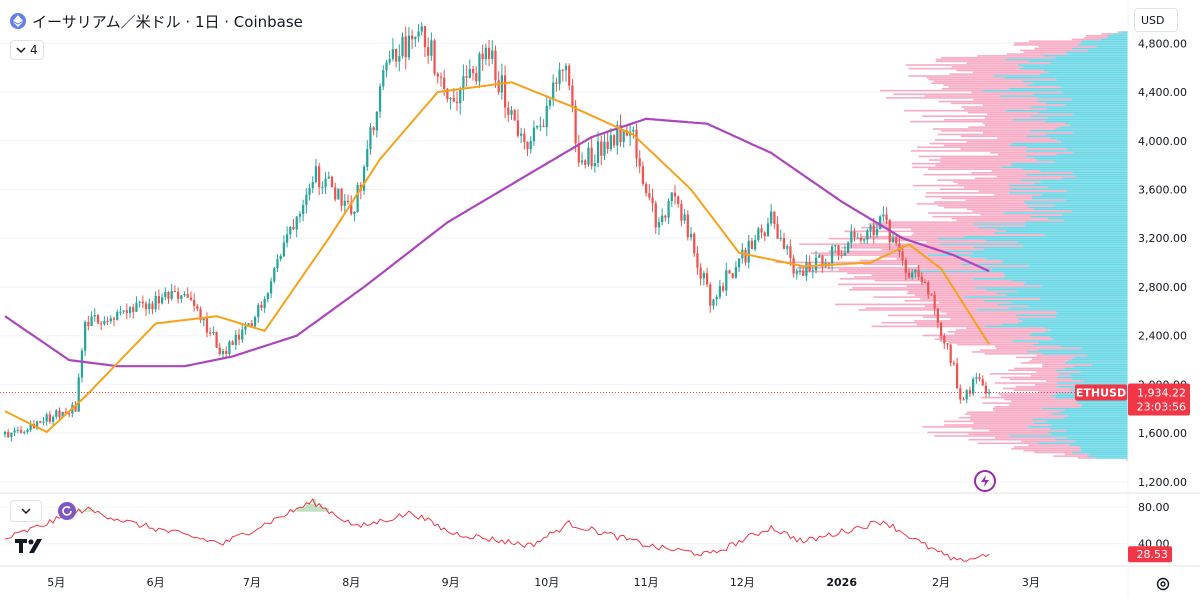 The image size is (1200, 598). I want to click on price-tick-label: 1,200.00, so click(1162, 482).